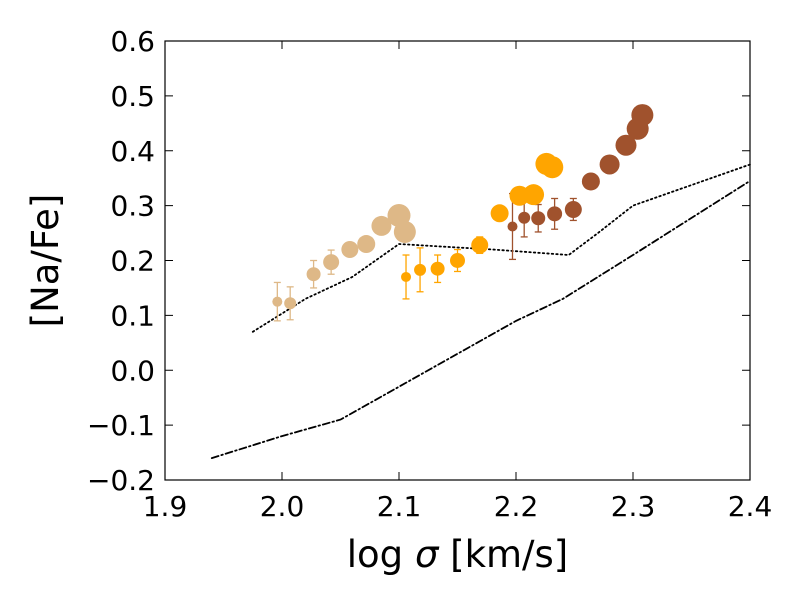  I want to click on x-axis-label-sigma: σ, so click(427, 554).